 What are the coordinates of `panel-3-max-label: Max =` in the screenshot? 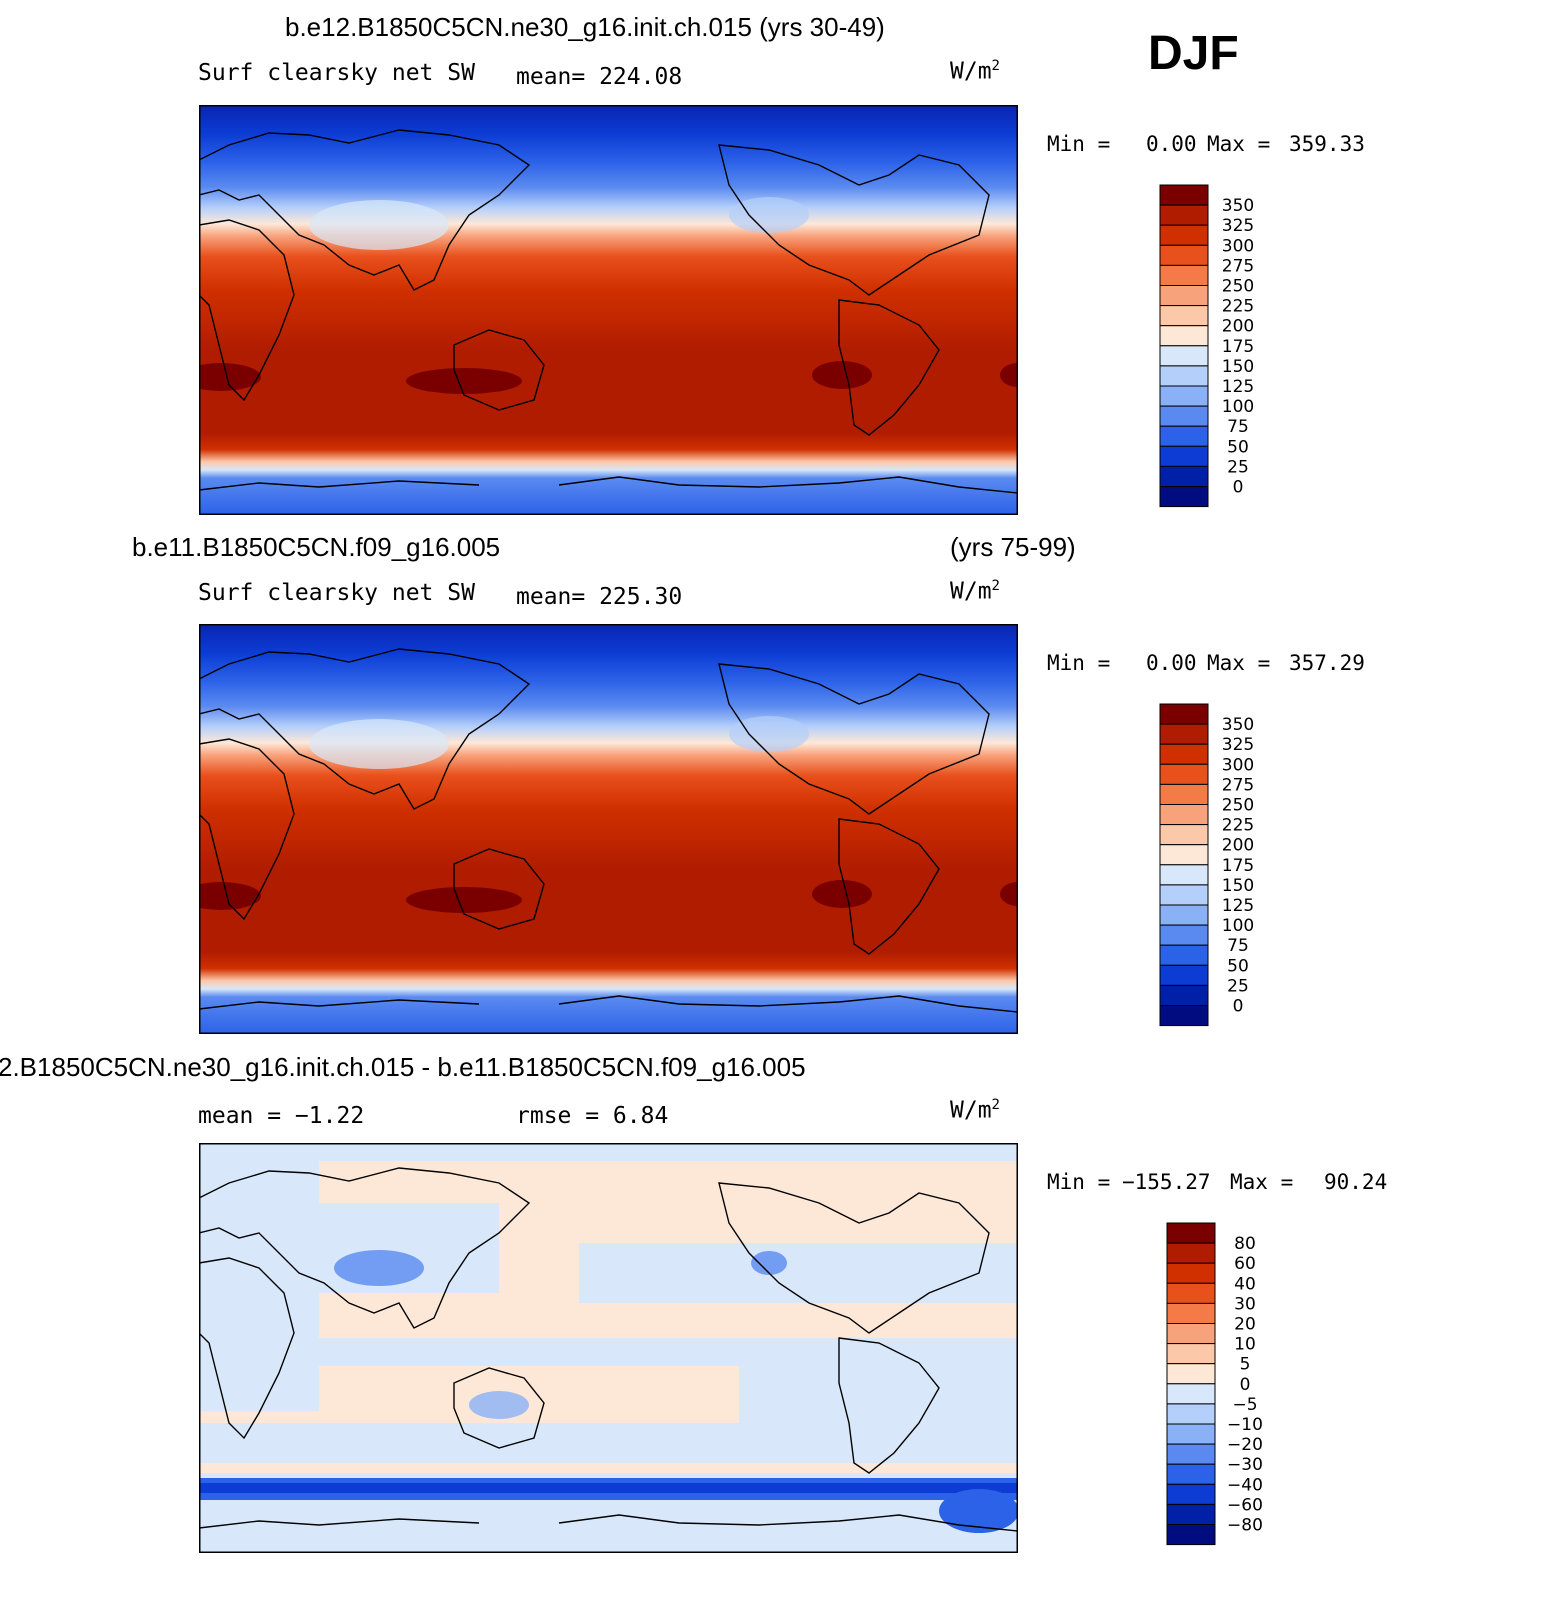 It's located at (1262, 1182).